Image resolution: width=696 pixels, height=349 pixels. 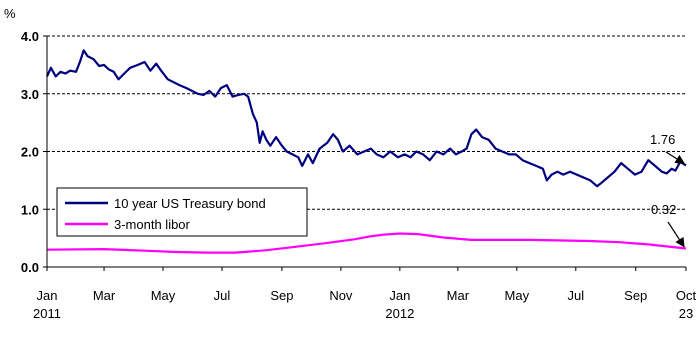 What do you see at coordinates (30, 152) in the screenshot?
I see `y-tick-label: 2.0` at bounding box center [30, 152].